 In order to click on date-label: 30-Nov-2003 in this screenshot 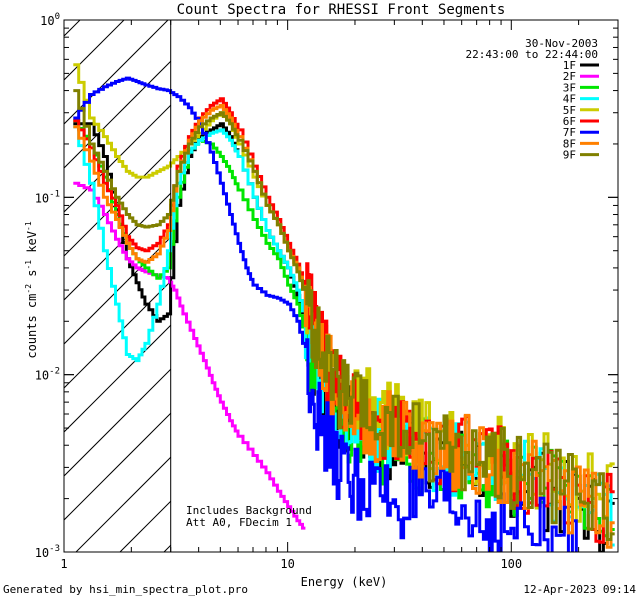, I will do `click(561, 43)`.